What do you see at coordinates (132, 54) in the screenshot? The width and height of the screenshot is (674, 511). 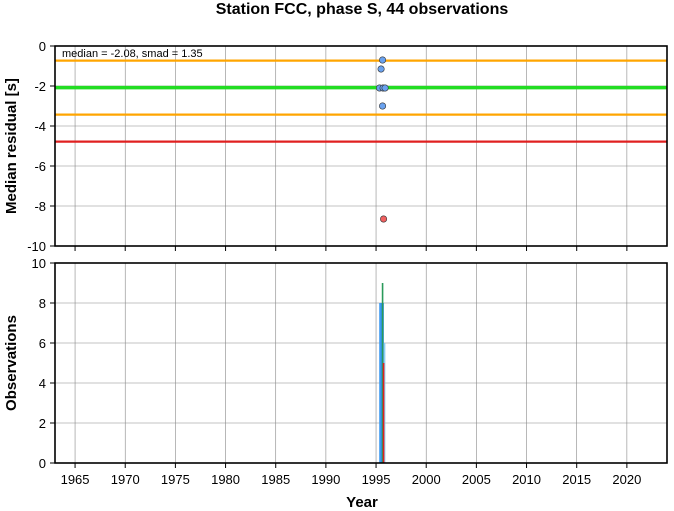 I see `stats-annotation: median = -2.08, smad = 1.35` at bounding box center [132, 54].